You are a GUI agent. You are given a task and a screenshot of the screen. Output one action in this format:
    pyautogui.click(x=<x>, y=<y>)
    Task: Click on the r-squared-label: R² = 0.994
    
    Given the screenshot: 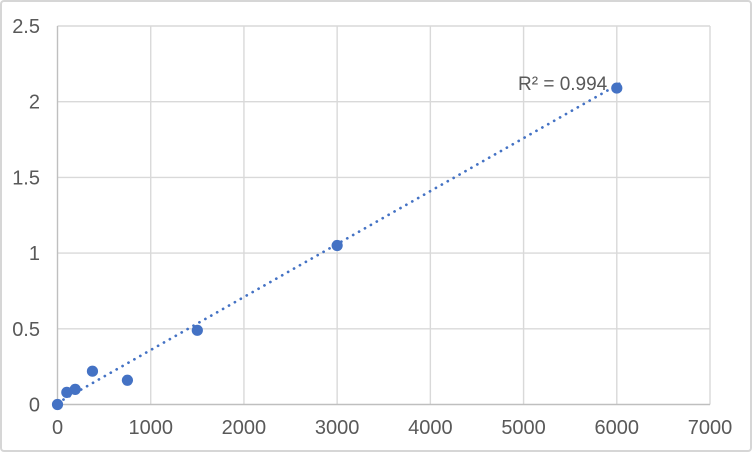 What is the action you would take?
    pyautogui.click(x=563, y=84)
    